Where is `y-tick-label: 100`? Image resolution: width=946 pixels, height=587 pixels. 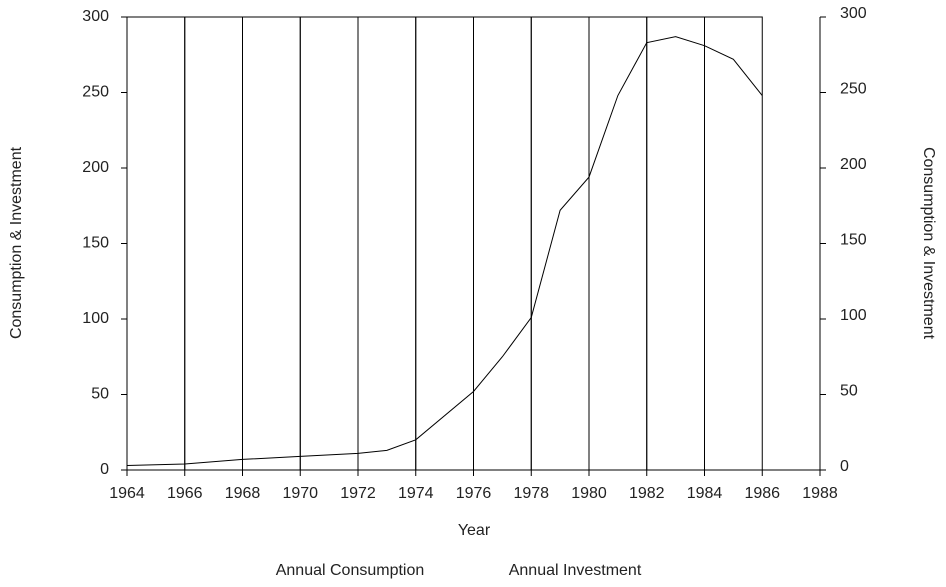 y-tick-label: 100 is located at coordinates (95, 318).